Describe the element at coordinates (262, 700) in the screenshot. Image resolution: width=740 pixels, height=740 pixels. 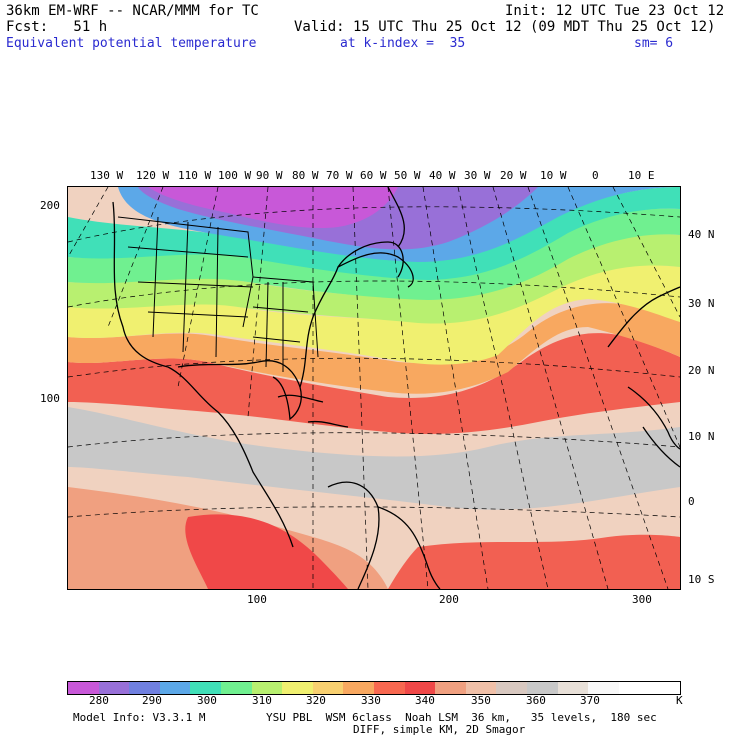
I see `colorbar-label: 310` at that location.